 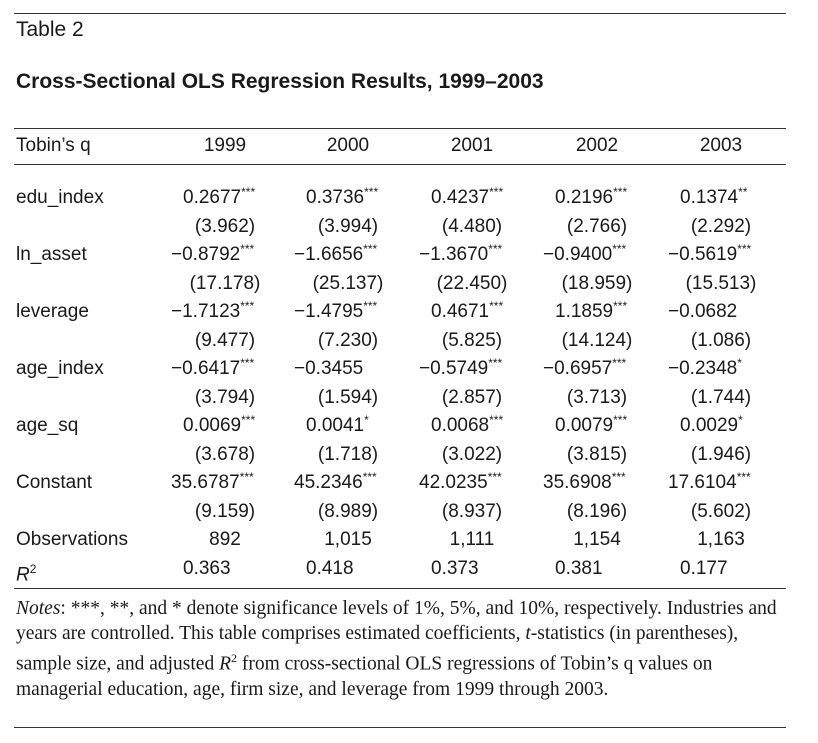 What do you see at coordinates (702, 482) in the screenshot?
I see `coef-value: 17.6104` at bounding box center [702, 482].